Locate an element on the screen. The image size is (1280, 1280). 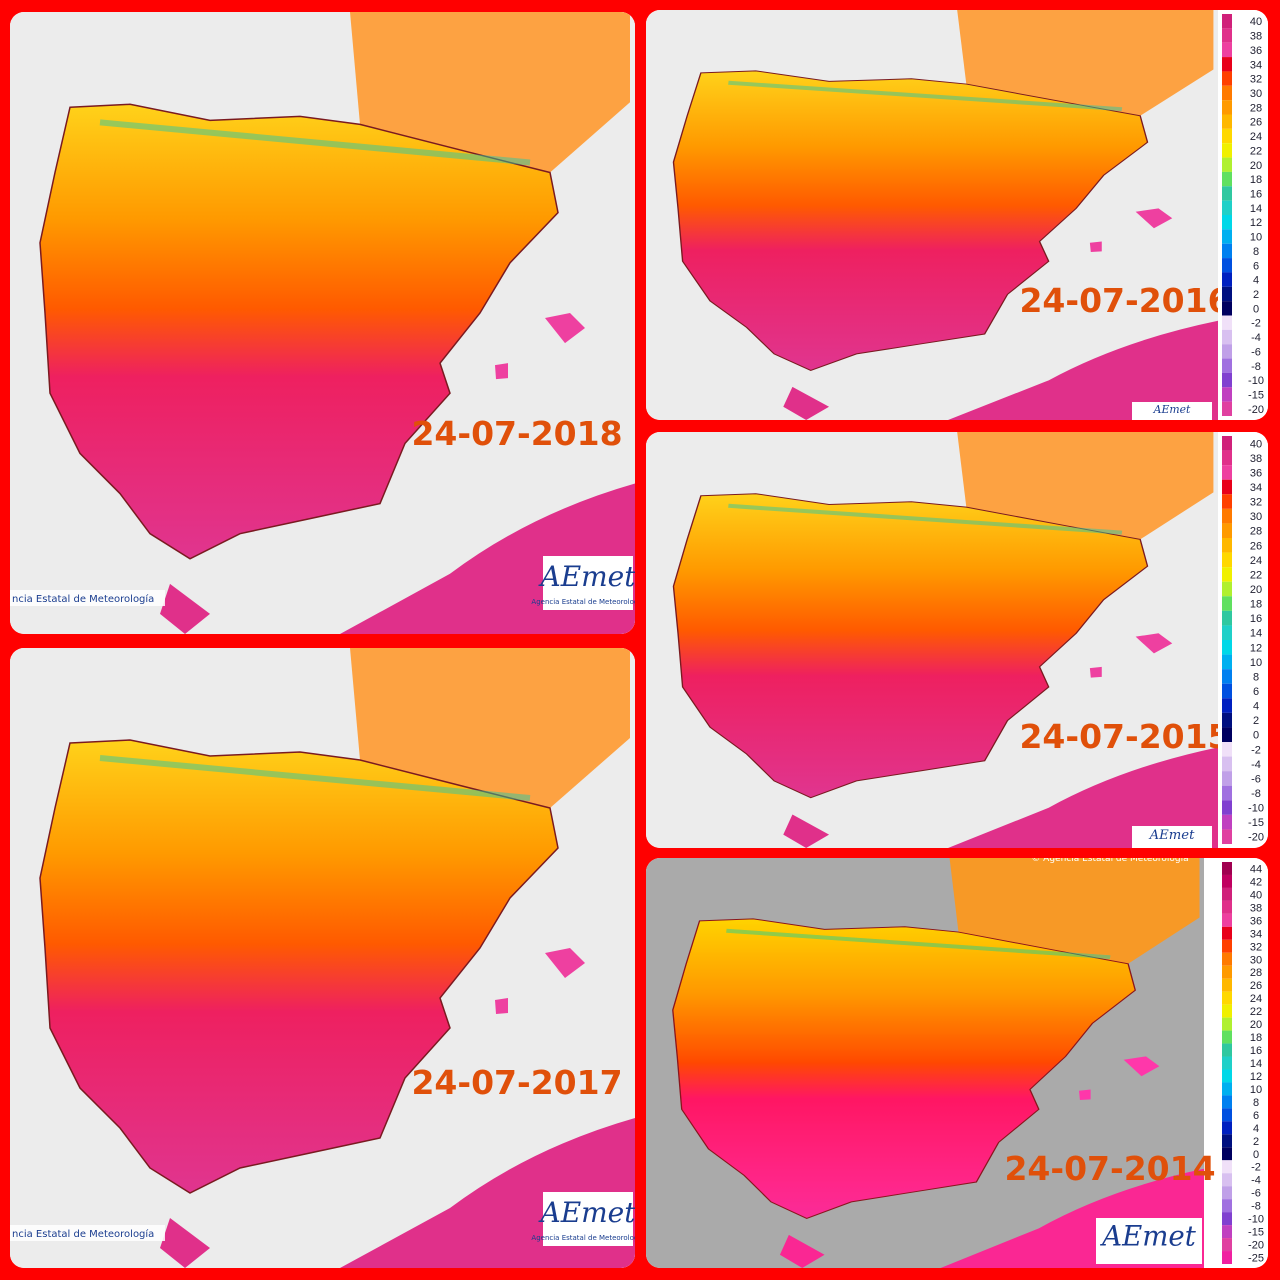
legend-label: -25 is located at coordinates (1256, 1259).